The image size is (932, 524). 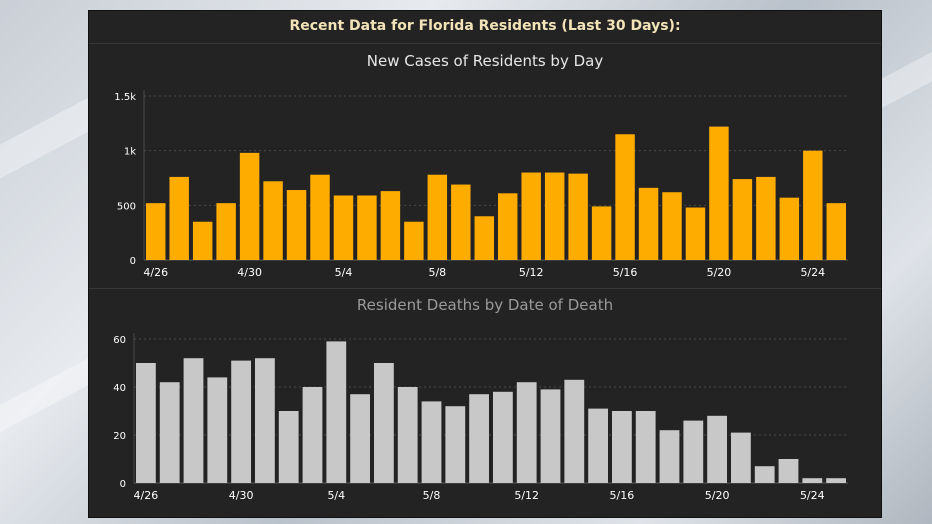 I want to click on deaths-y-tick-label: 40, so click(x=119, y=388).